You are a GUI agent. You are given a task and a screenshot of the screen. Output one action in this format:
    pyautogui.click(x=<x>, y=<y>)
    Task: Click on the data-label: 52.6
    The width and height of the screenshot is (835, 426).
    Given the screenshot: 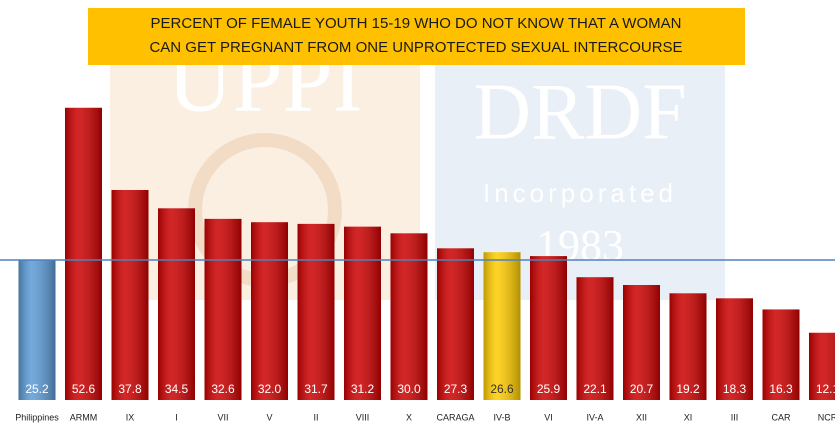 What is the action you would take?
    pyautogui.click(x=84, y=389)
    